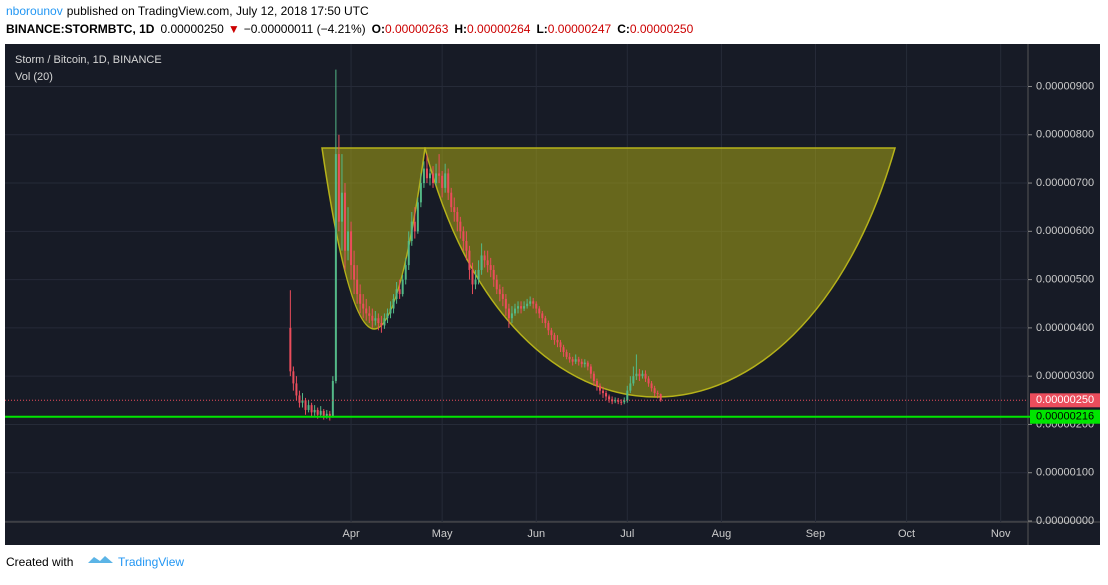 This screenshot has width=1108, height=585. I want to click on price-label-box, so click(1065, 416).